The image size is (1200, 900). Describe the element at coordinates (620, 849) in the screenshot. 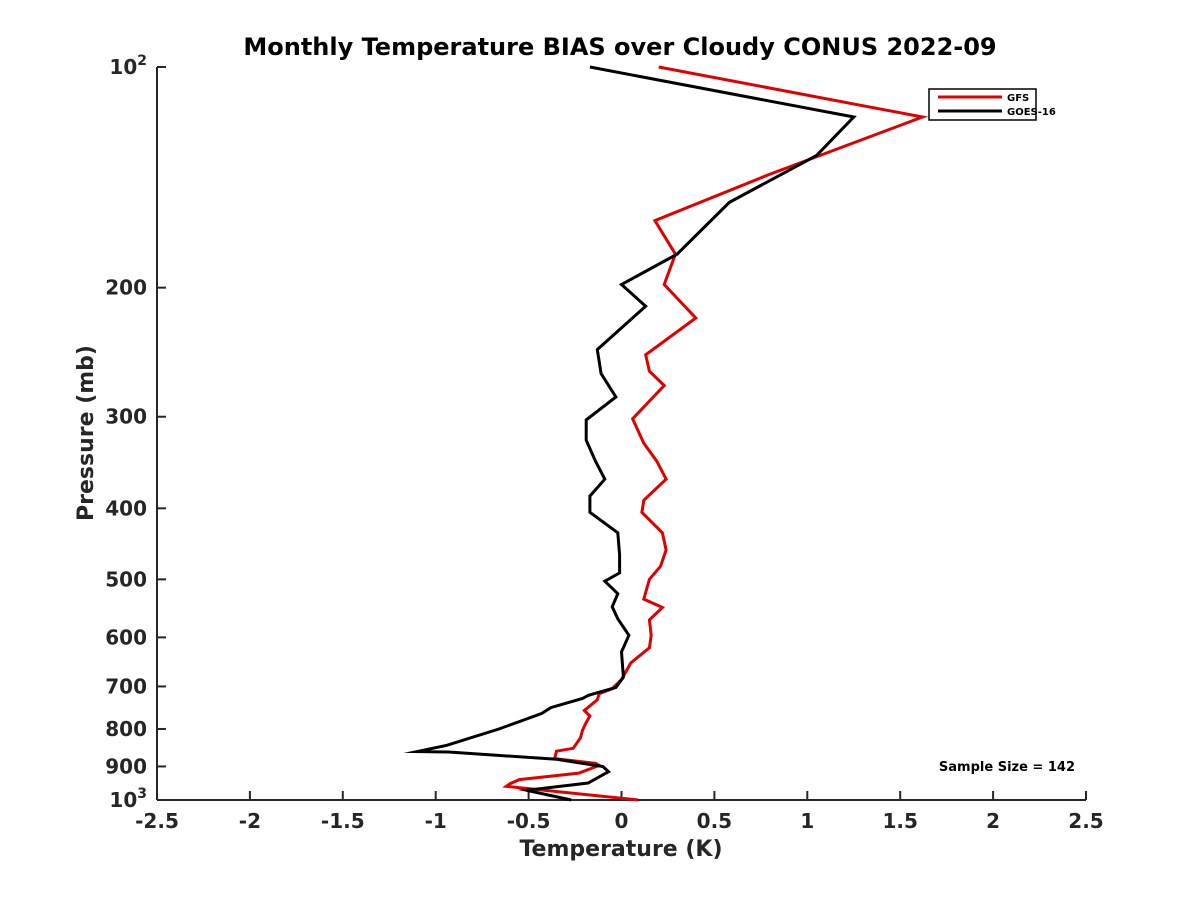

I see `x-axis-label: Temperature (K)` at that location.